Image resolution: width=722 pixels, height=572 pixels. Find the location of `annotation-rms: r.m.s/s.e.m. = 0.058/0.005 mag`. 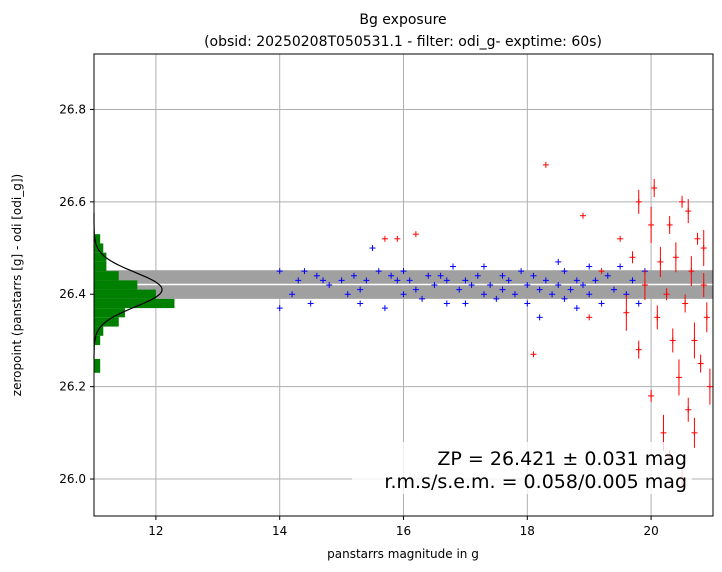

annotation-rms: r.m.s/s.e.m. = 0.058/0.005 mag is located at coordinates (535, 482).